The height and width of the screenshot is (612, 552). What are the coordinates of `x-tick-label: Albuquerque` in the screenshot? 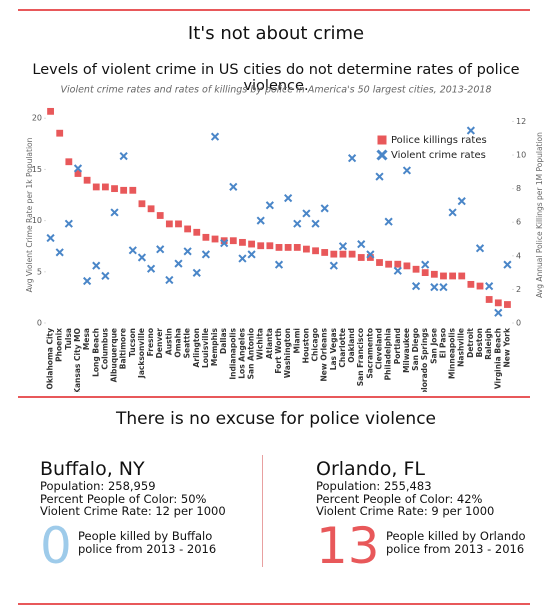 It's located at (114, 355).